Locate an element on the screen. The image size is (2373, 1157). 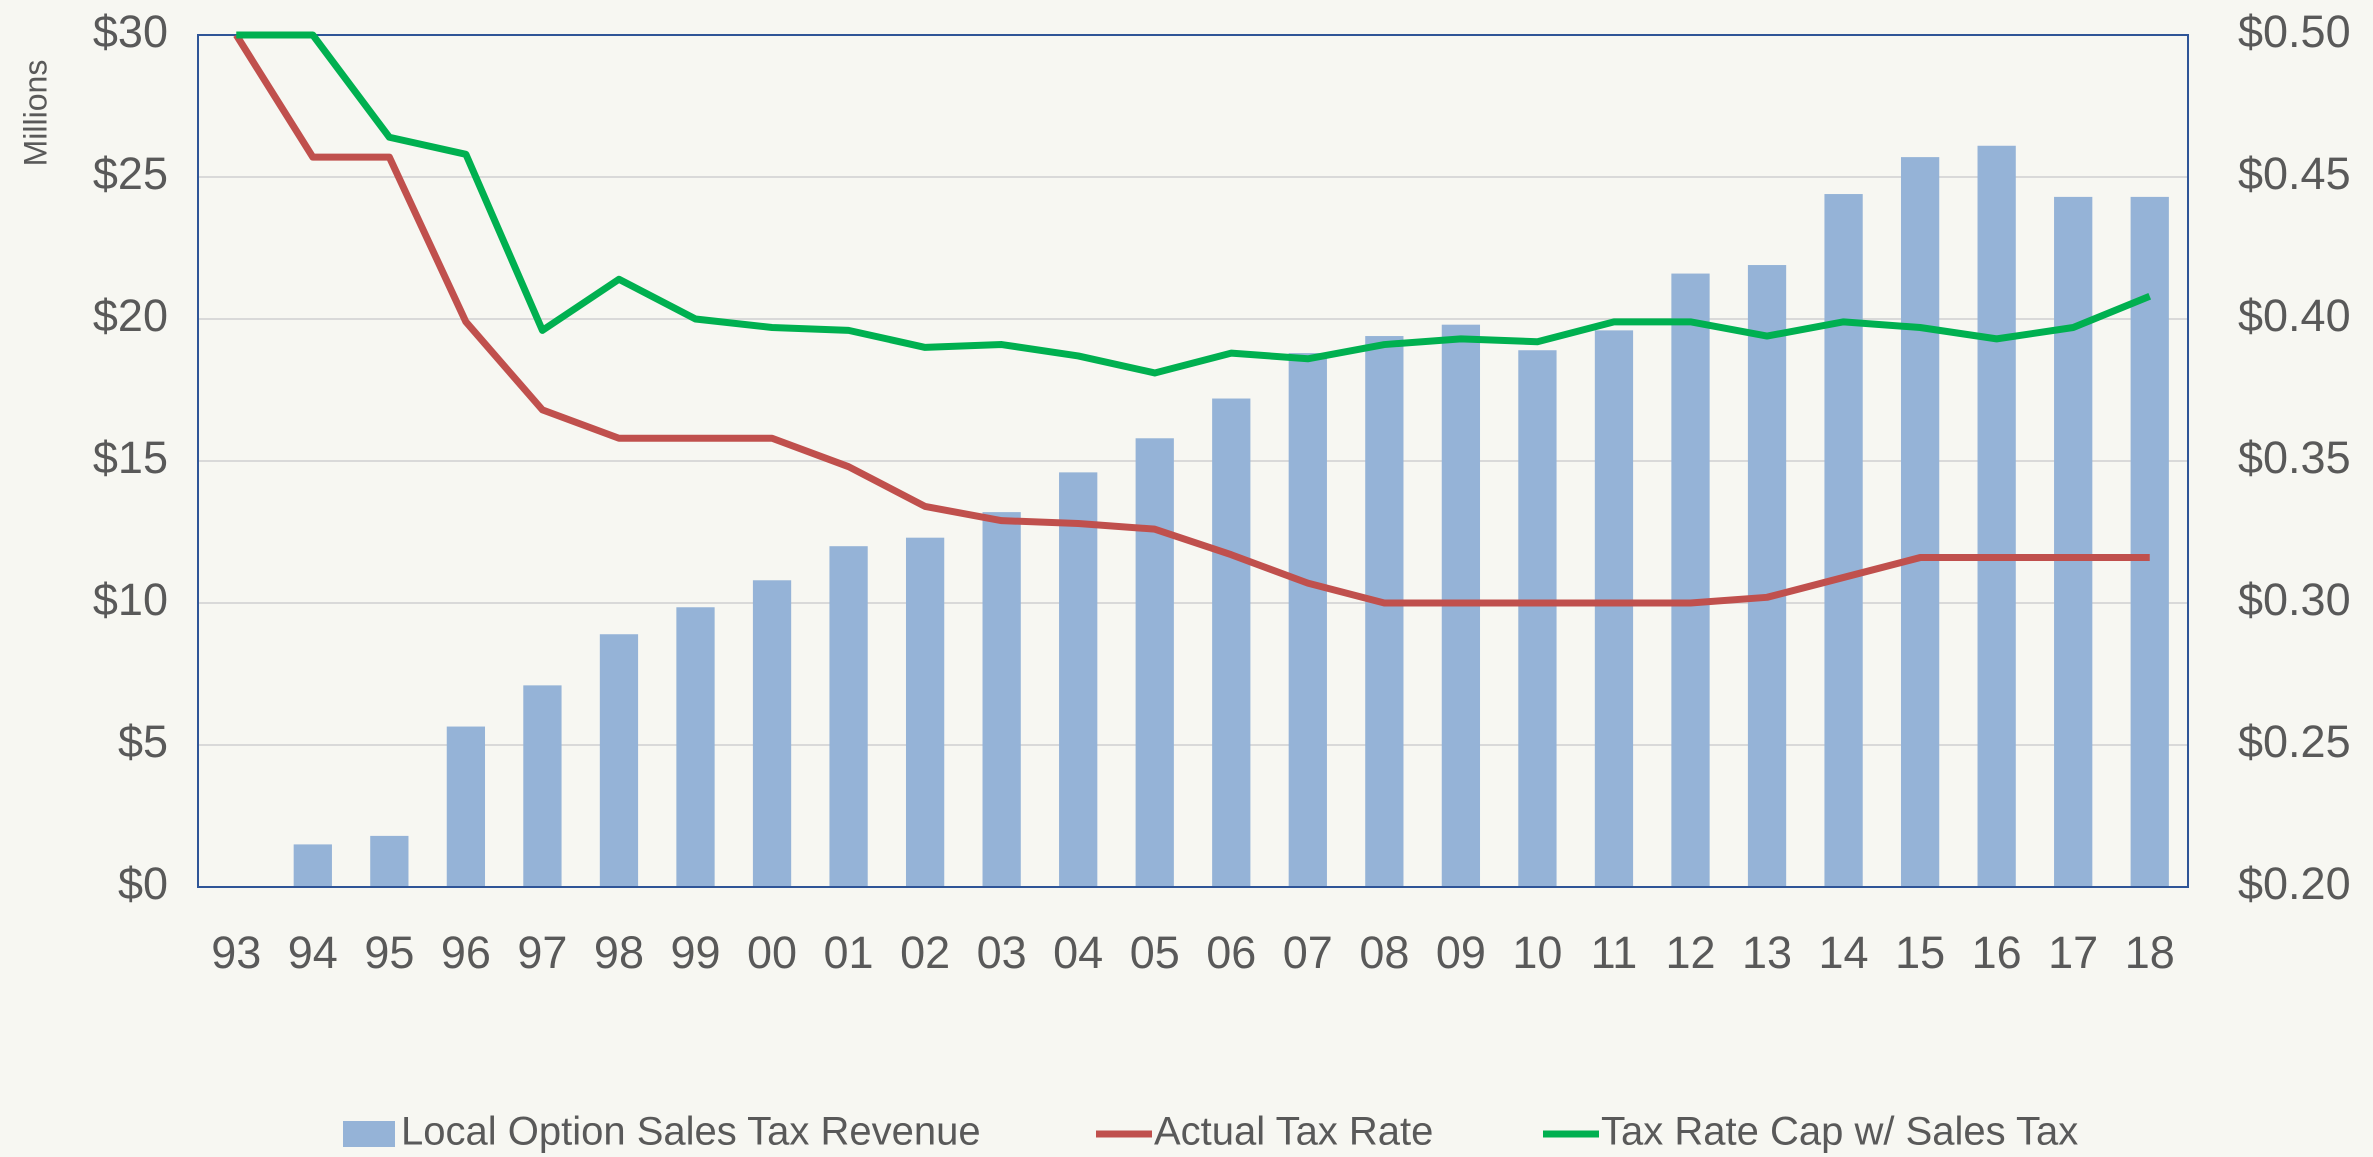
x-tick-label: 07 is located at coordinates (1308, 952).